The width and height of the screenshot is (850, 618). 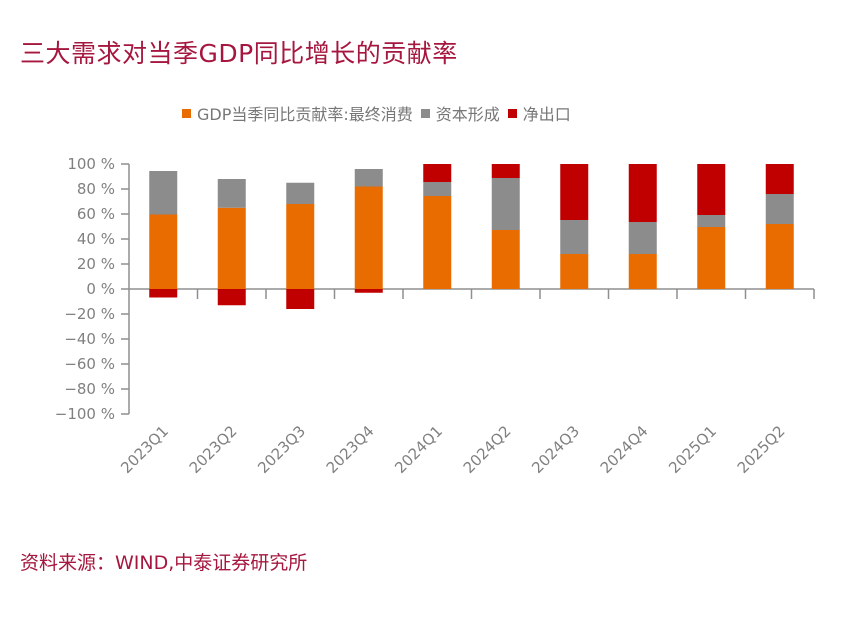 What do you see at coordinates (505, 171) in the screenshot?
I see `bar-segment-net-exports-2024Q2` at bounding box center [505, 171].